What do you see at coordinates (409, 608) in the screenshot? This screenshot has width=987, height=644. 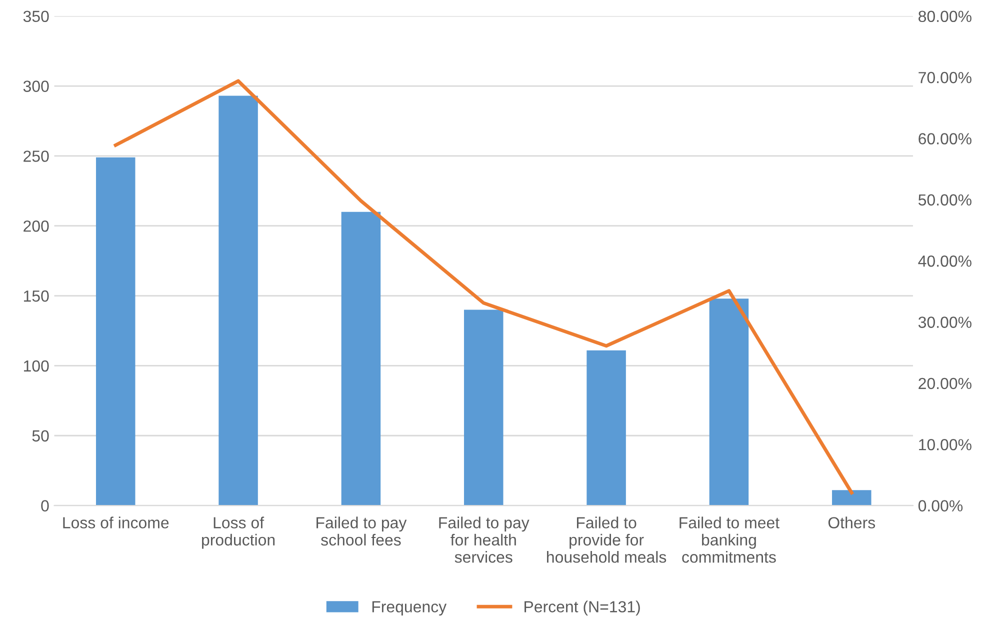 I see `legend-label: Frequency` at bounding box center [409, 608].